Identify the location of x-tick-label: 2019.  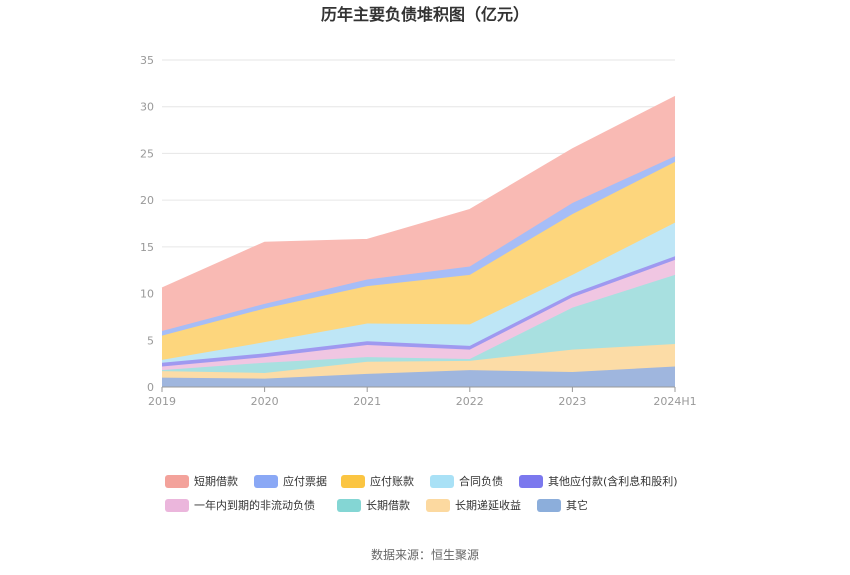
(162, 401).